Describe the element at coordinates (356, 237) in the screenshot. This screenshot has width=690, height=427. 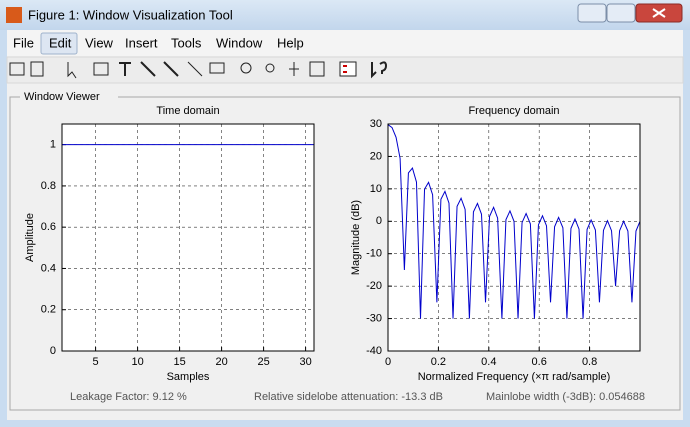
I see `y-axis-label: Magnitude (dB)` at that location.